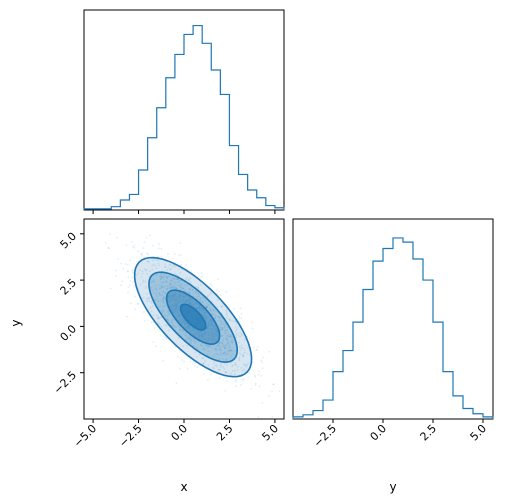 The image size is (507, 504). I want to click on density-contour, so click(193, 317).